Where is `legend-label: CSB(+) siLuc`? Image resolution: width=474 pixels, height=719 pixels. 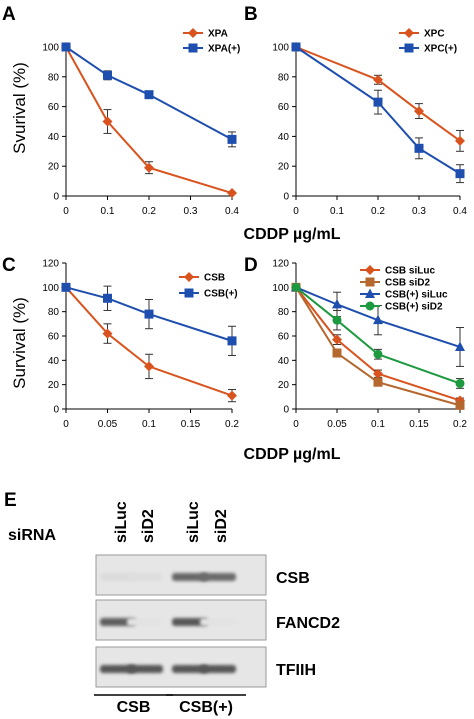
legend-label: CSB(+) siLuc is located at coordinates (416, 295).